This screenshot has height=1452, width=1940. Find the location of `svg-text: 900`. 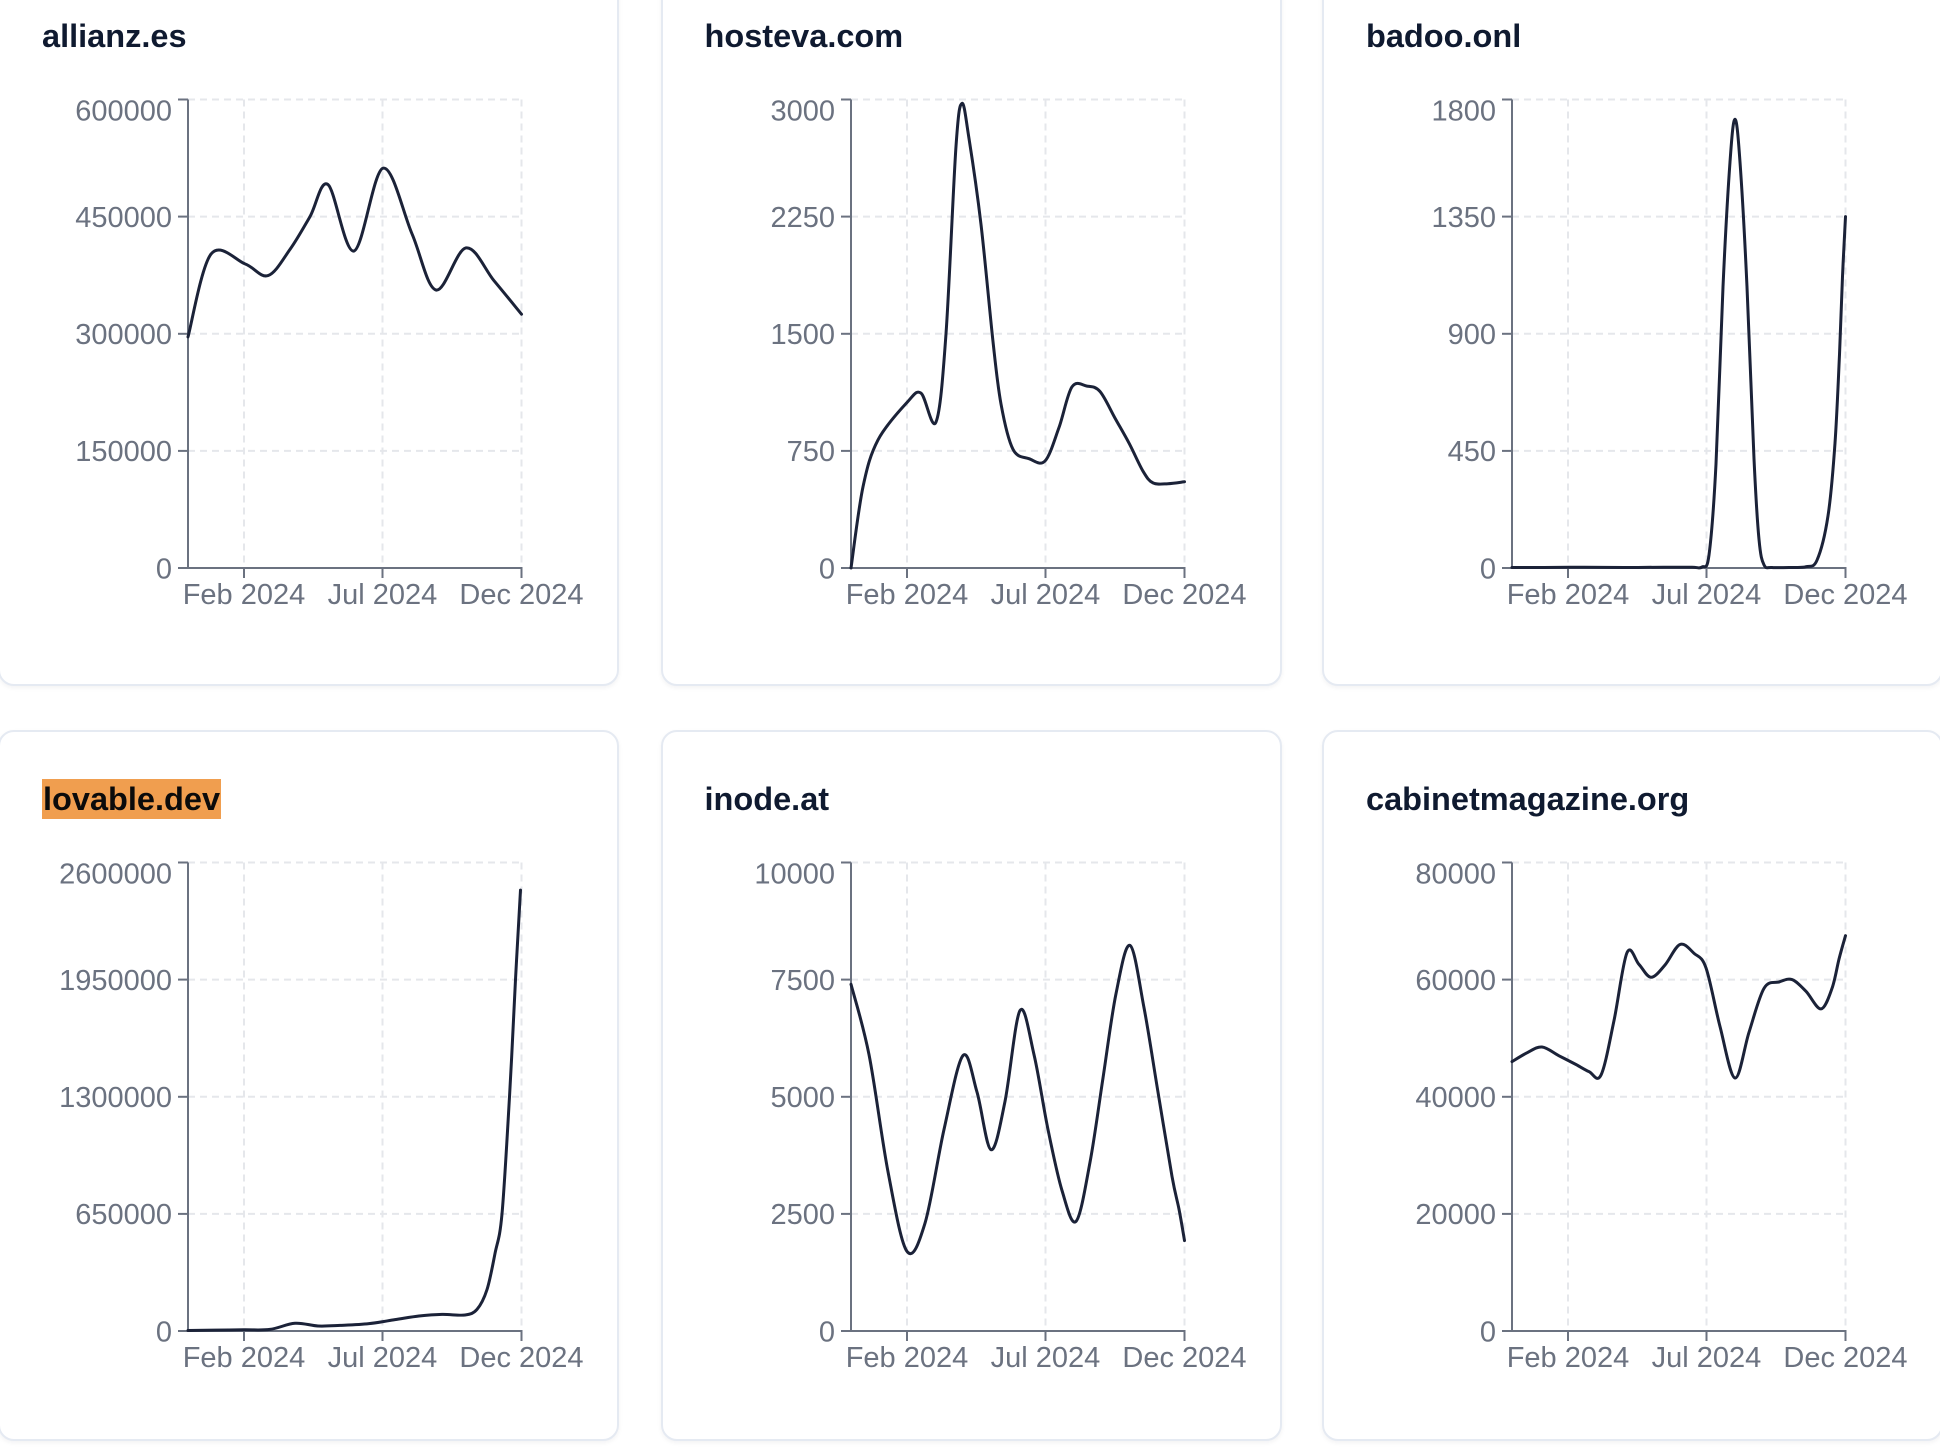

svg-text: 900 is located at coordinates (1472, 335).